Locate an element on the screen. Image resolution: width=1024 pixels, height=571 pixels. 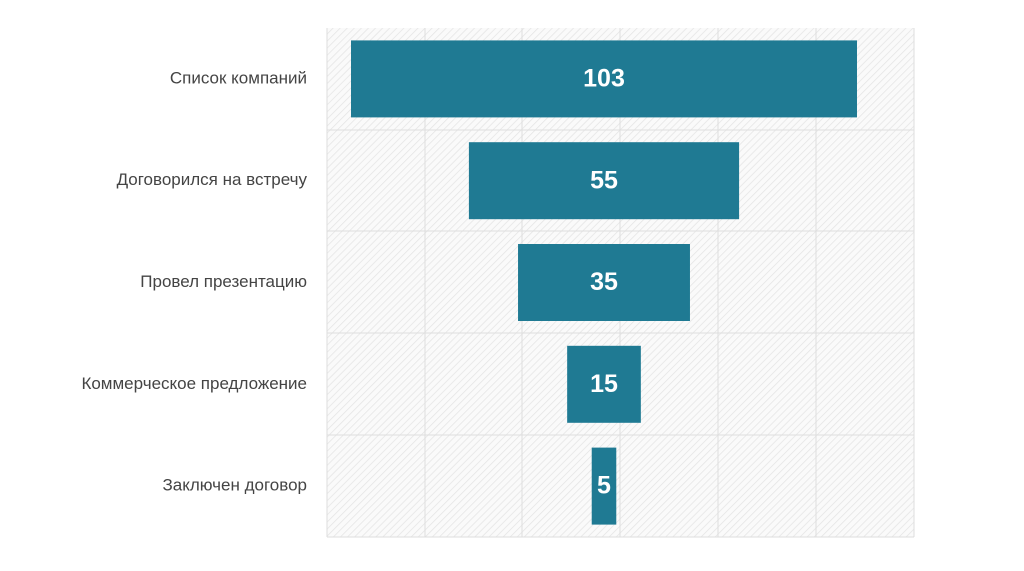
value-label: 5 is located at coordinates (604, 486).